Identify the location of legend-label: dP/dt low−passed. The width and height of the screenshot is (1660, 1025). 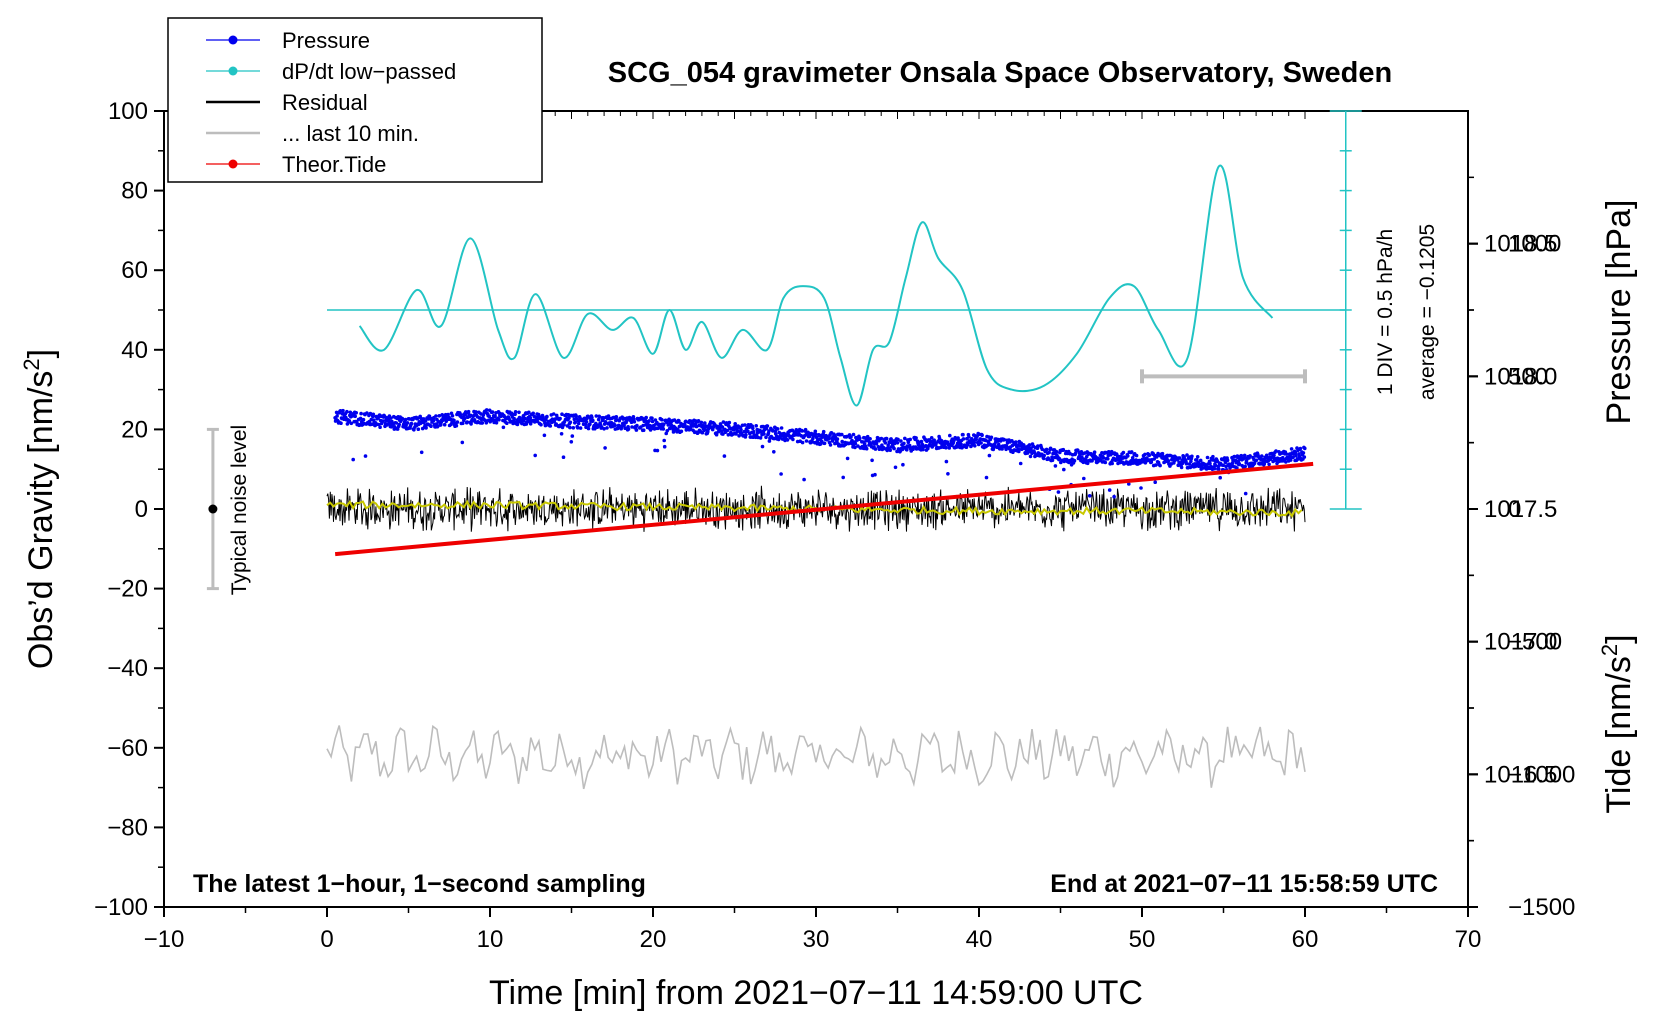
(369, 71).